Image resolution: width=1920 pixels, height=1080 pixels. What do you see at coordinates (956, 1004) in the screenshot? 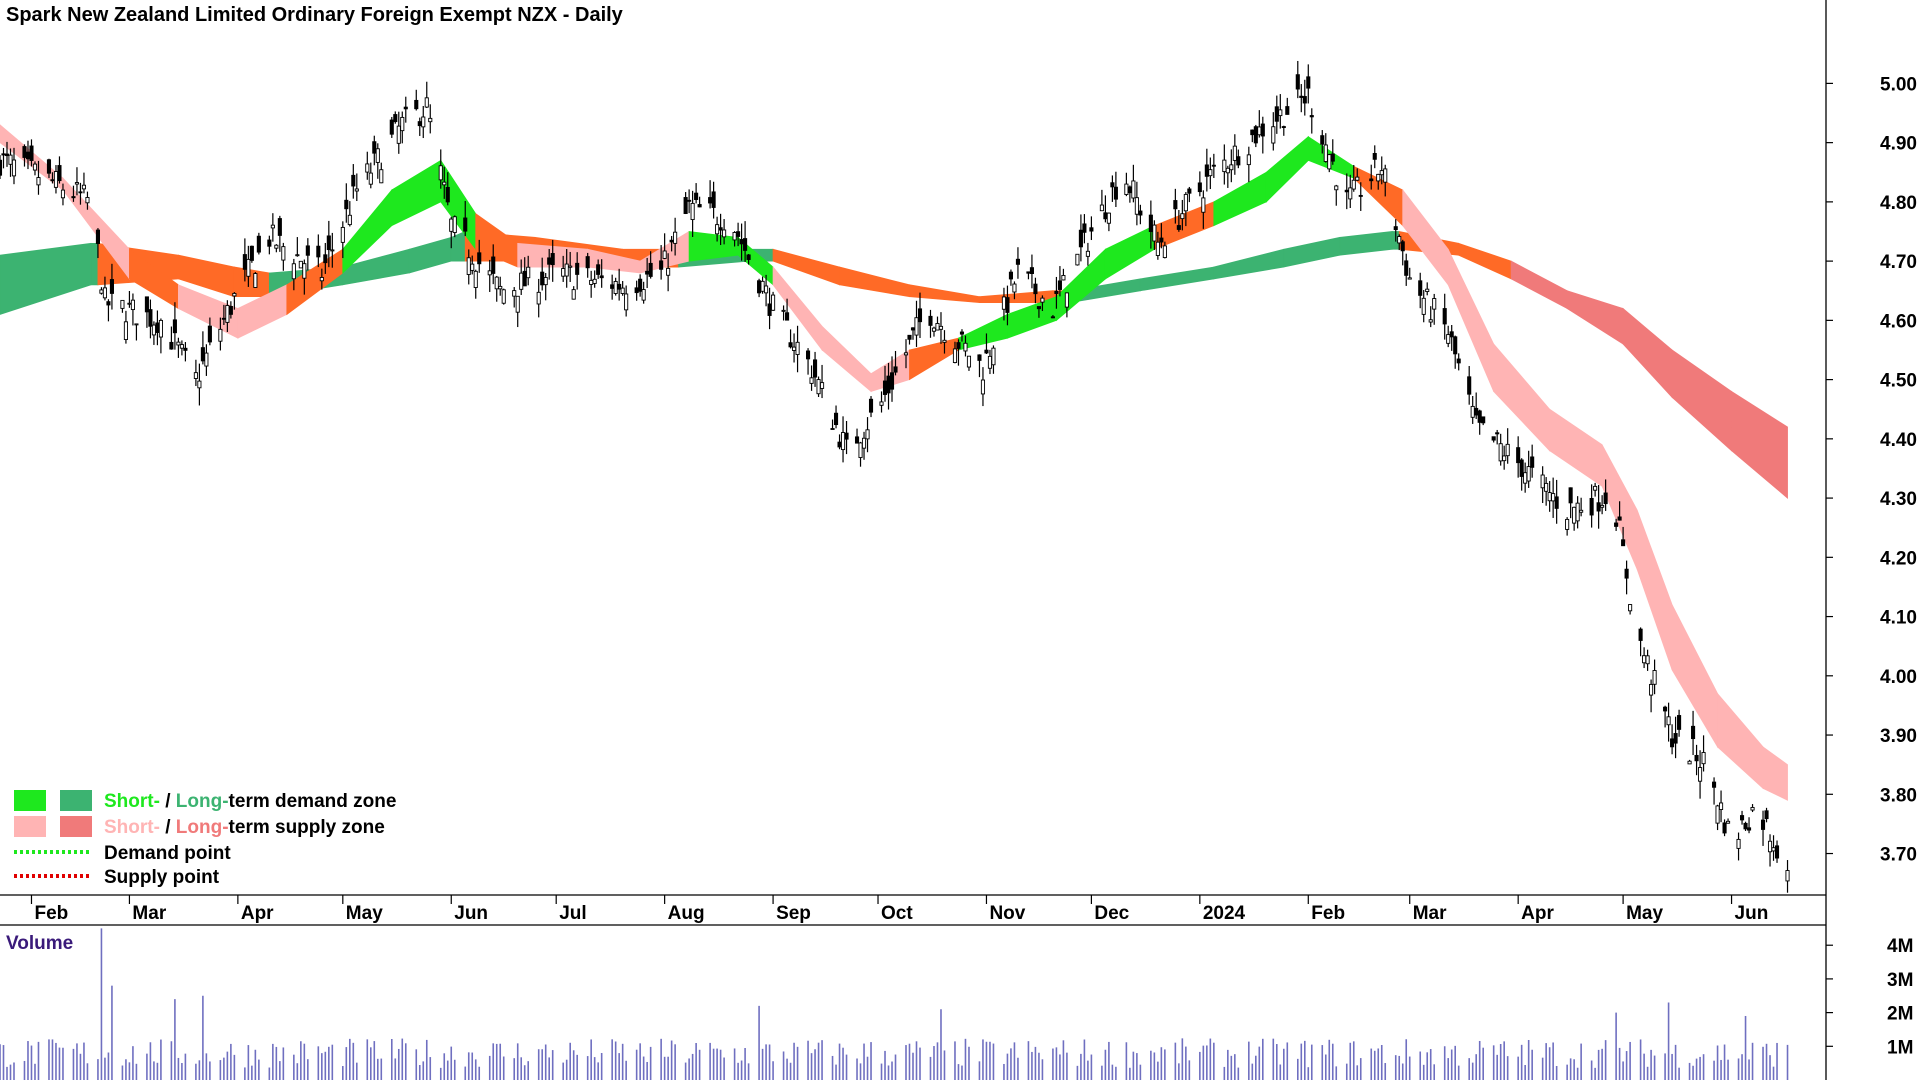
I see `volume-panel: 4M 3M 2M 1M` at bounding box center [956, 1004].